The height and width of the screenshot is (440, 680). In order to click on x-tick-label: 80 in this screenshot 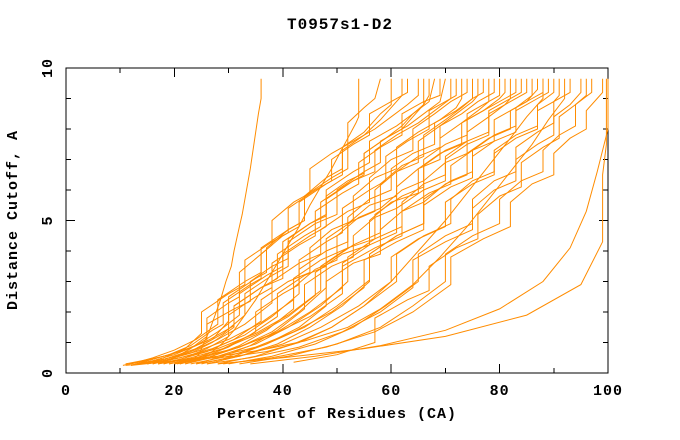, I will do `click(500, 391)`.